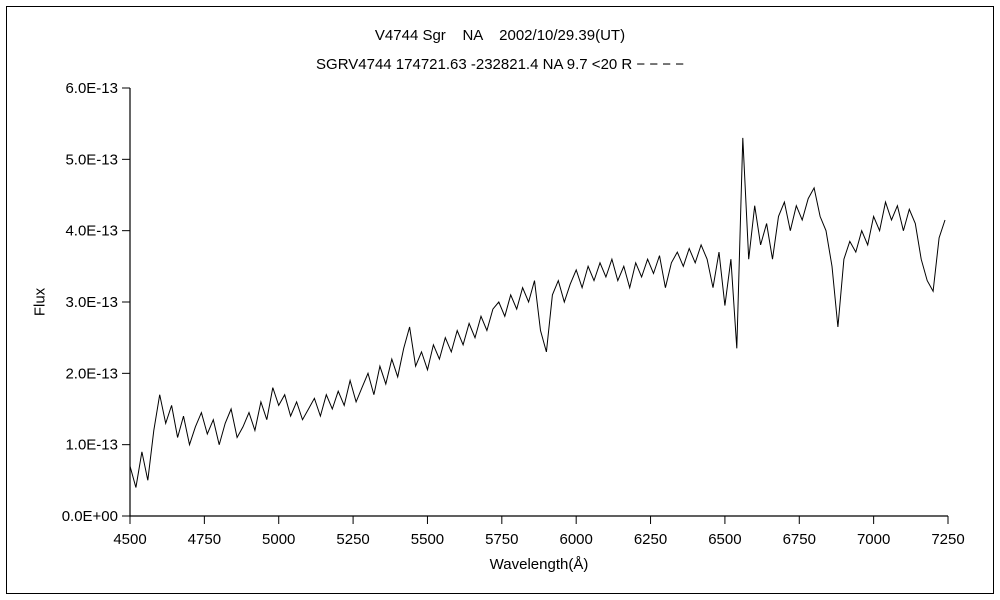 The height and width of the screenshot is (600, 1000). What do you see at coordinates (947, 539) in the screenshot?
I see `x-tick-label: 7250` at bounding box center [947, 539].